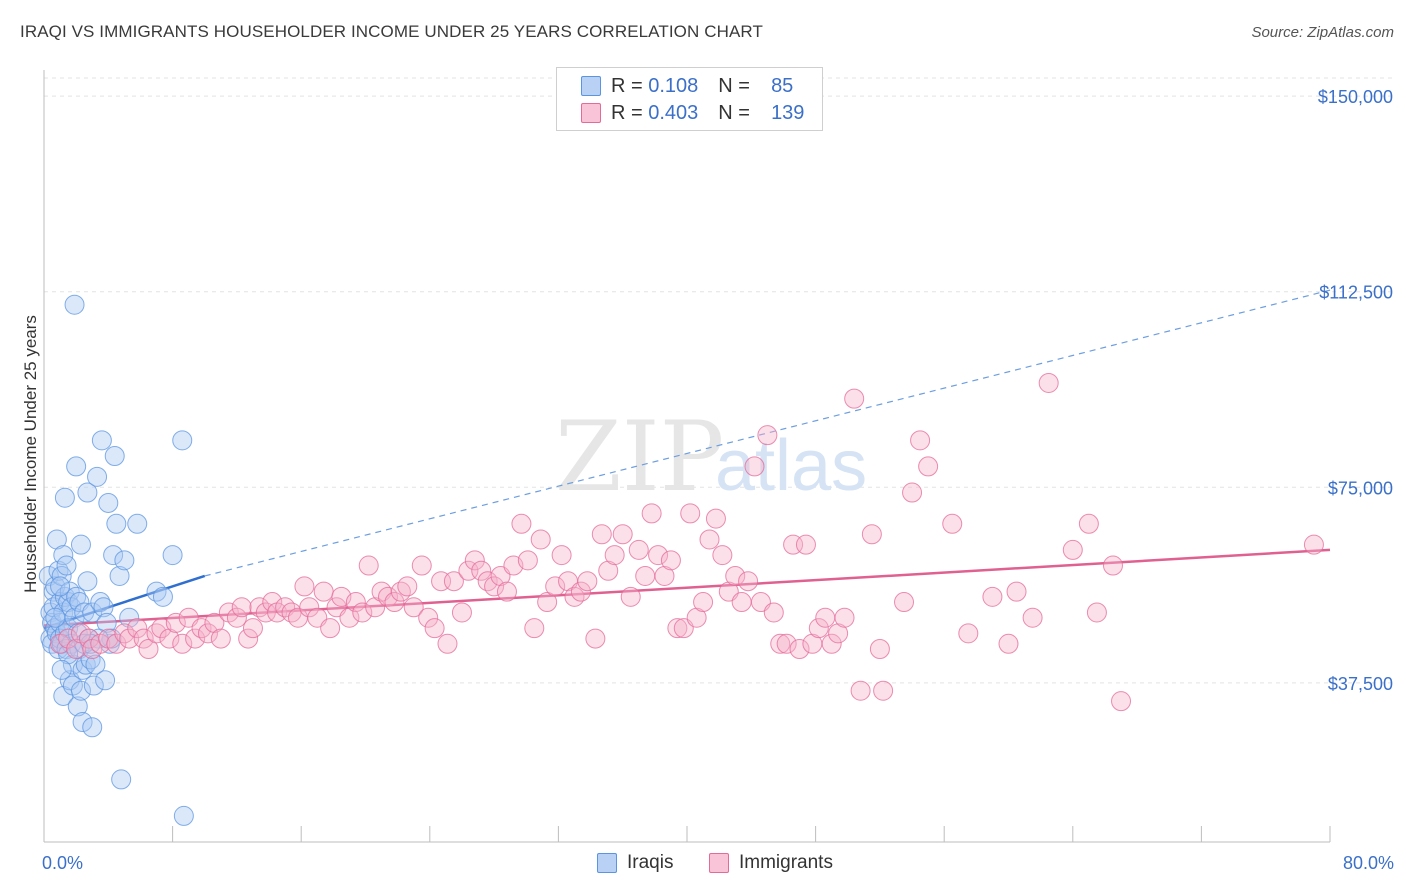 The width and height of the screenshot is (1406, 892). What do you see at coordinates (687, 587) in the screenshot?
I see `immigrants-trend-line` at bounding box center [687, 587].